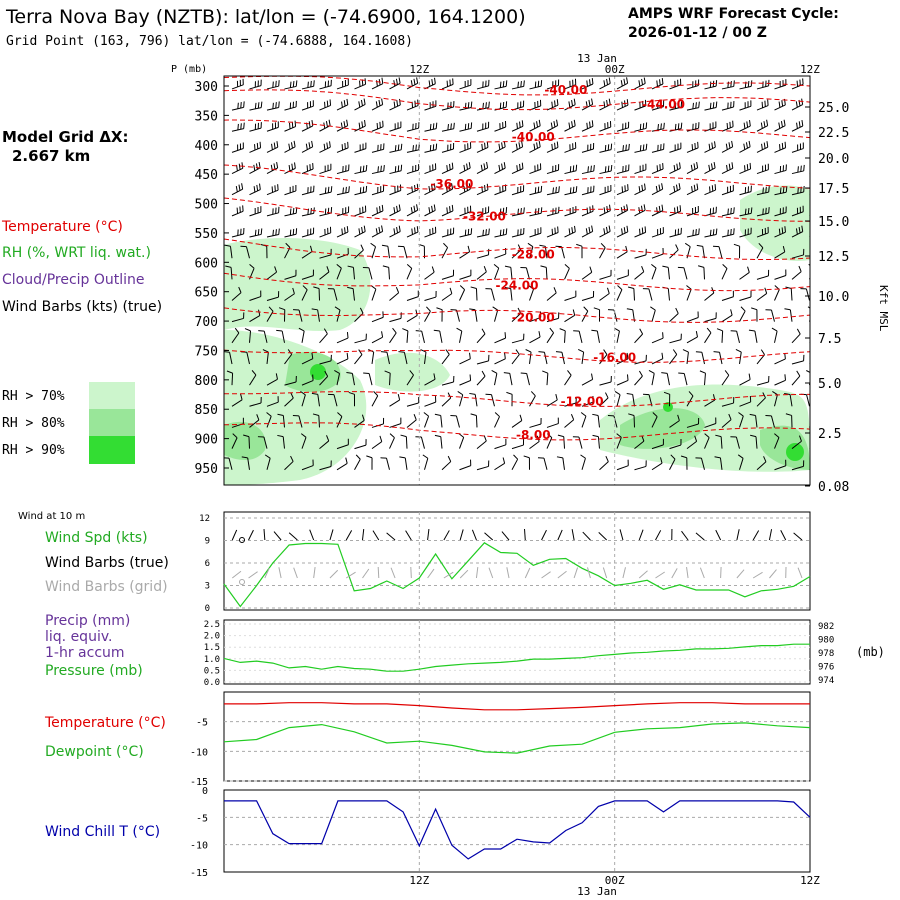  I want to click on pressure-tick-label: 800, so click(206, 381).